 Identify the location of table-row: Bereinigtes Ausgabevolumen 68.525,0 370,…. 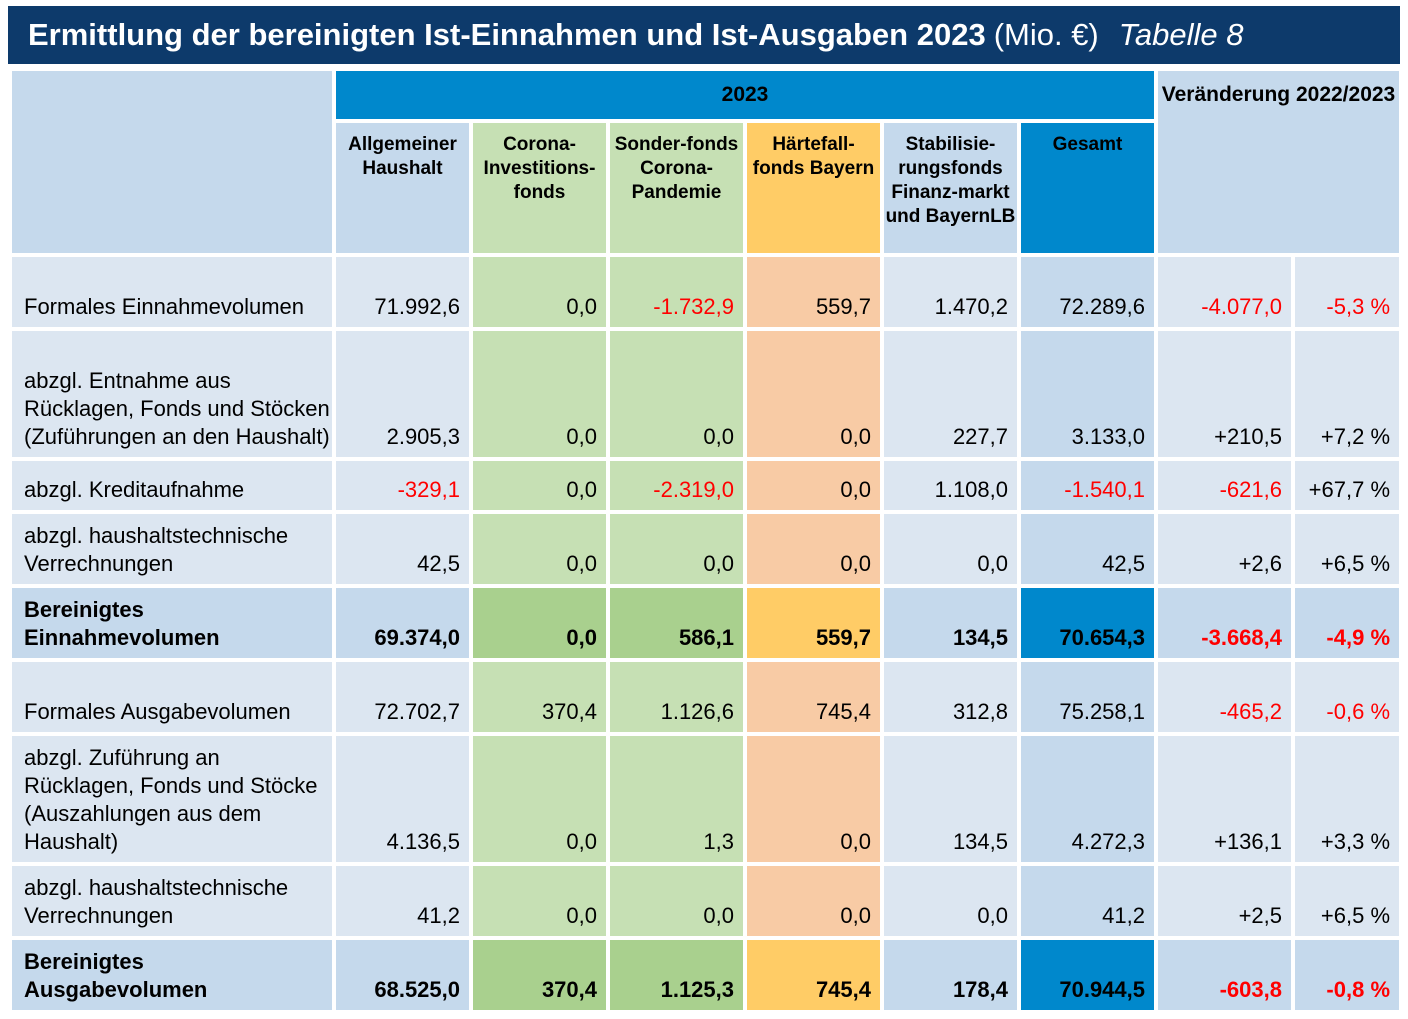
(706, 975).